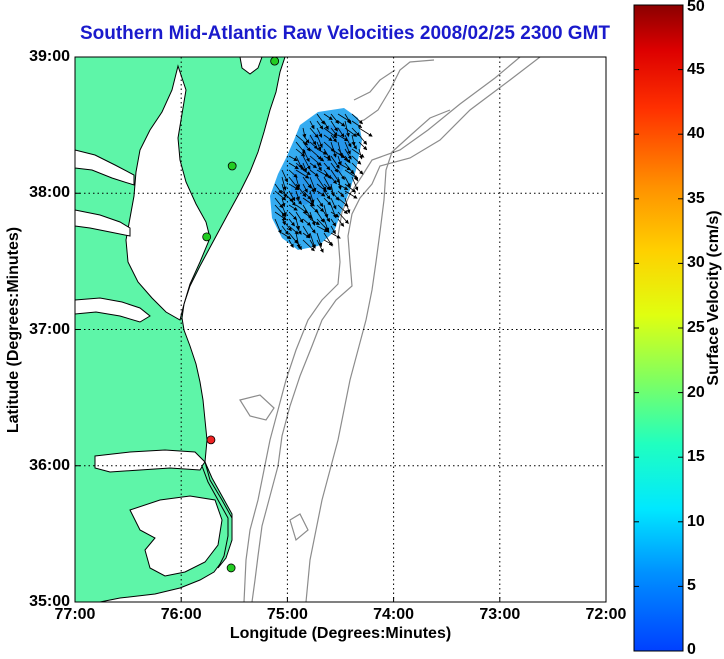 The height and width of the screenshot is (659, 724). I want to click on y-tick-label: 38:00, so click(49, 193).